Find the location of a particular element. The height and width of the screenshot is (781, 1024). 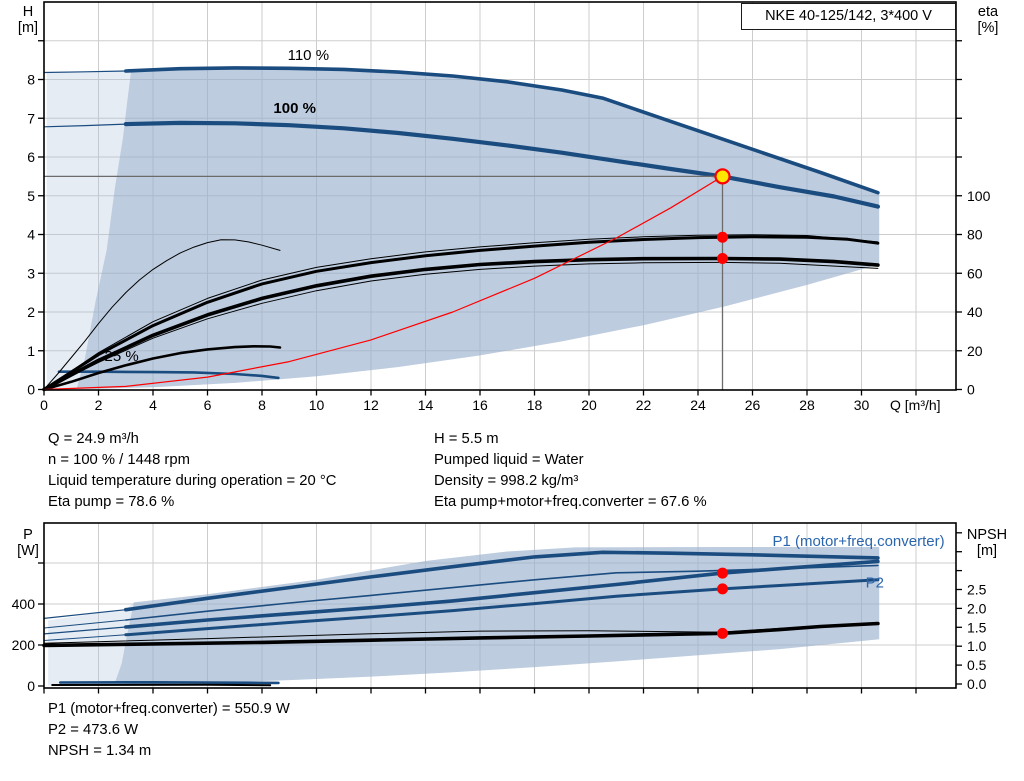

marker-p1-point is located at coordinates (723, 573).